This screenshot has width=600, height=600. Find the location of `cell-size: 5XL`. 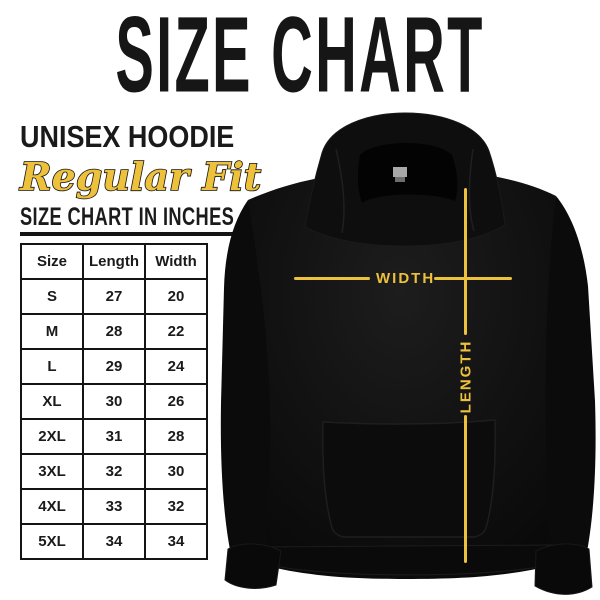

cell-size: 5XL is located at coordinates (52, 541).